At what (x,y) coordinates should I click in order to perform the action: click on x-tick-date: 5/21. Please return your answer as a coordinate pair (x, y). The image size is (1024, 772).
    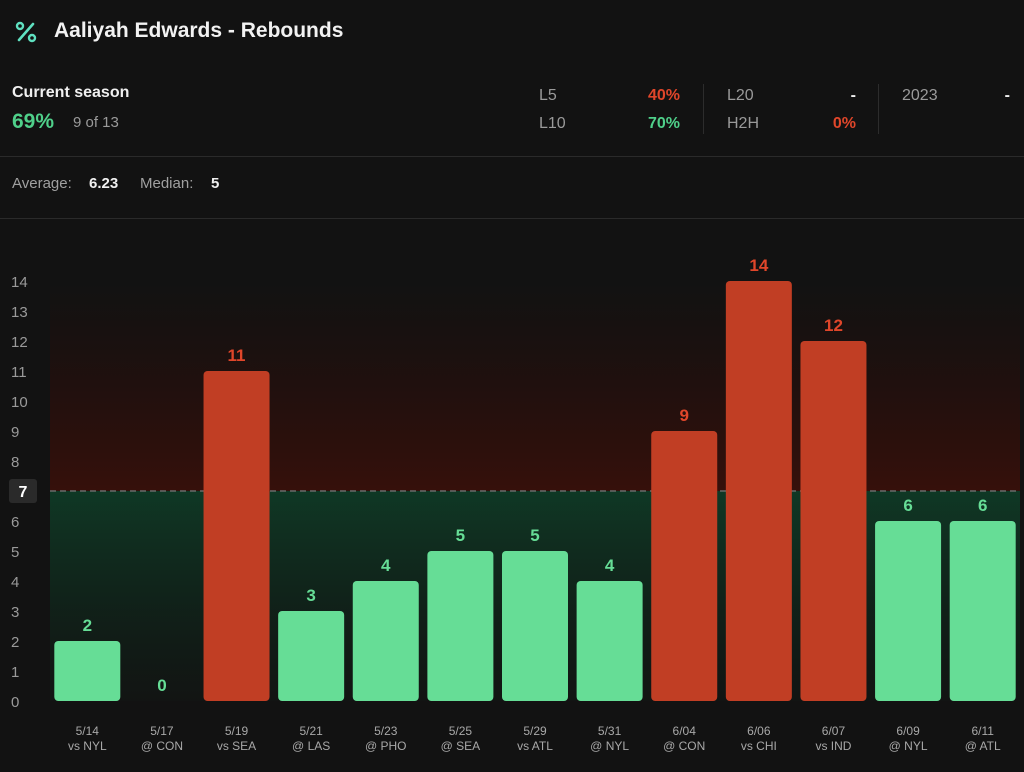
    Looking at the image, I should click on (311, 731).